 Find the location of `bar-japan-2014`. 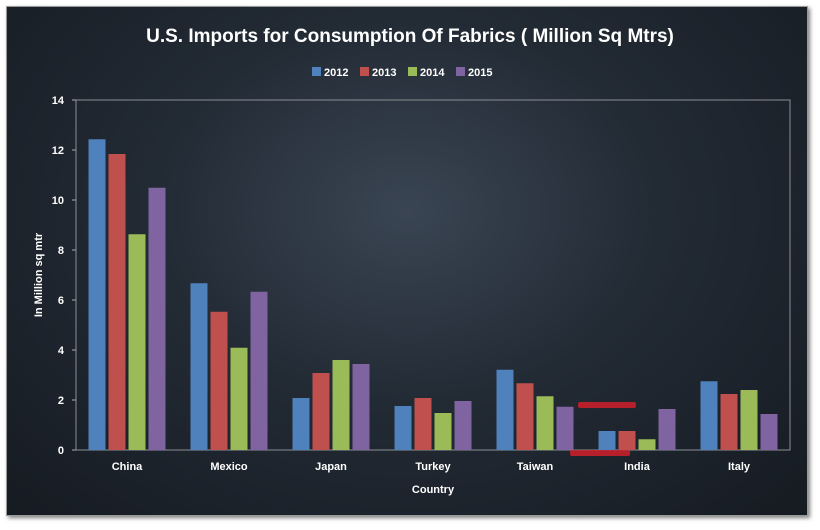

bar-japan-2014 is located at coordinates (341, 405).